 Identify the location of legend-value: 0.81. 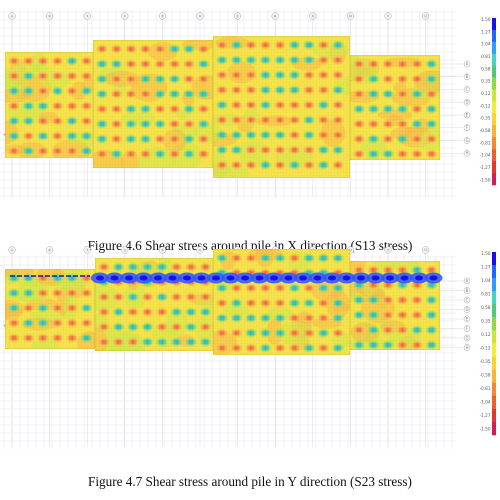
(486, 56).